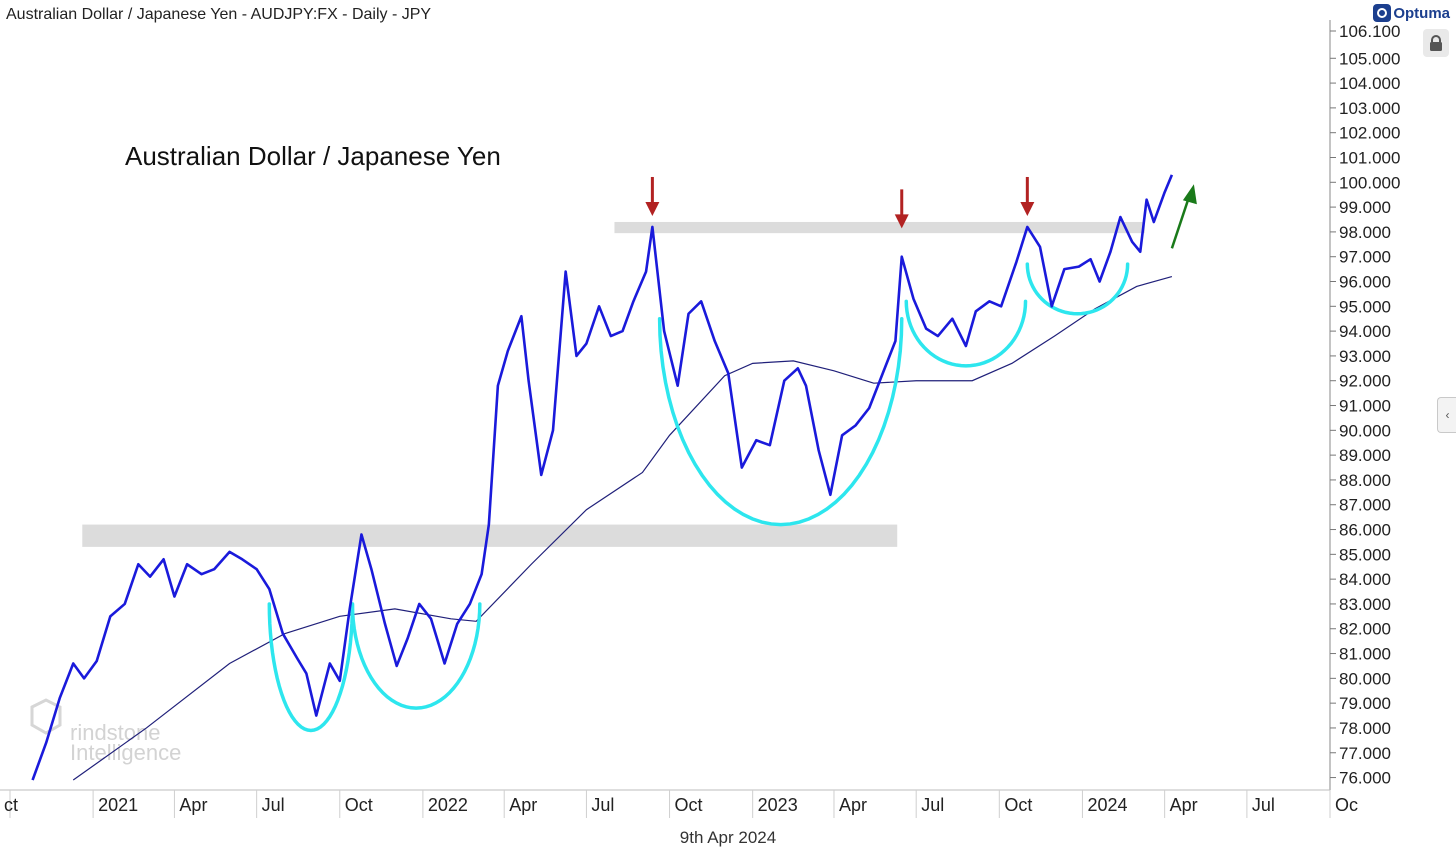 The width and height of the screenshot is (1456, 854). Describe the element at coordinates (1382, 13) in the screenshot. I see `optuma-logo-icon` at that location.